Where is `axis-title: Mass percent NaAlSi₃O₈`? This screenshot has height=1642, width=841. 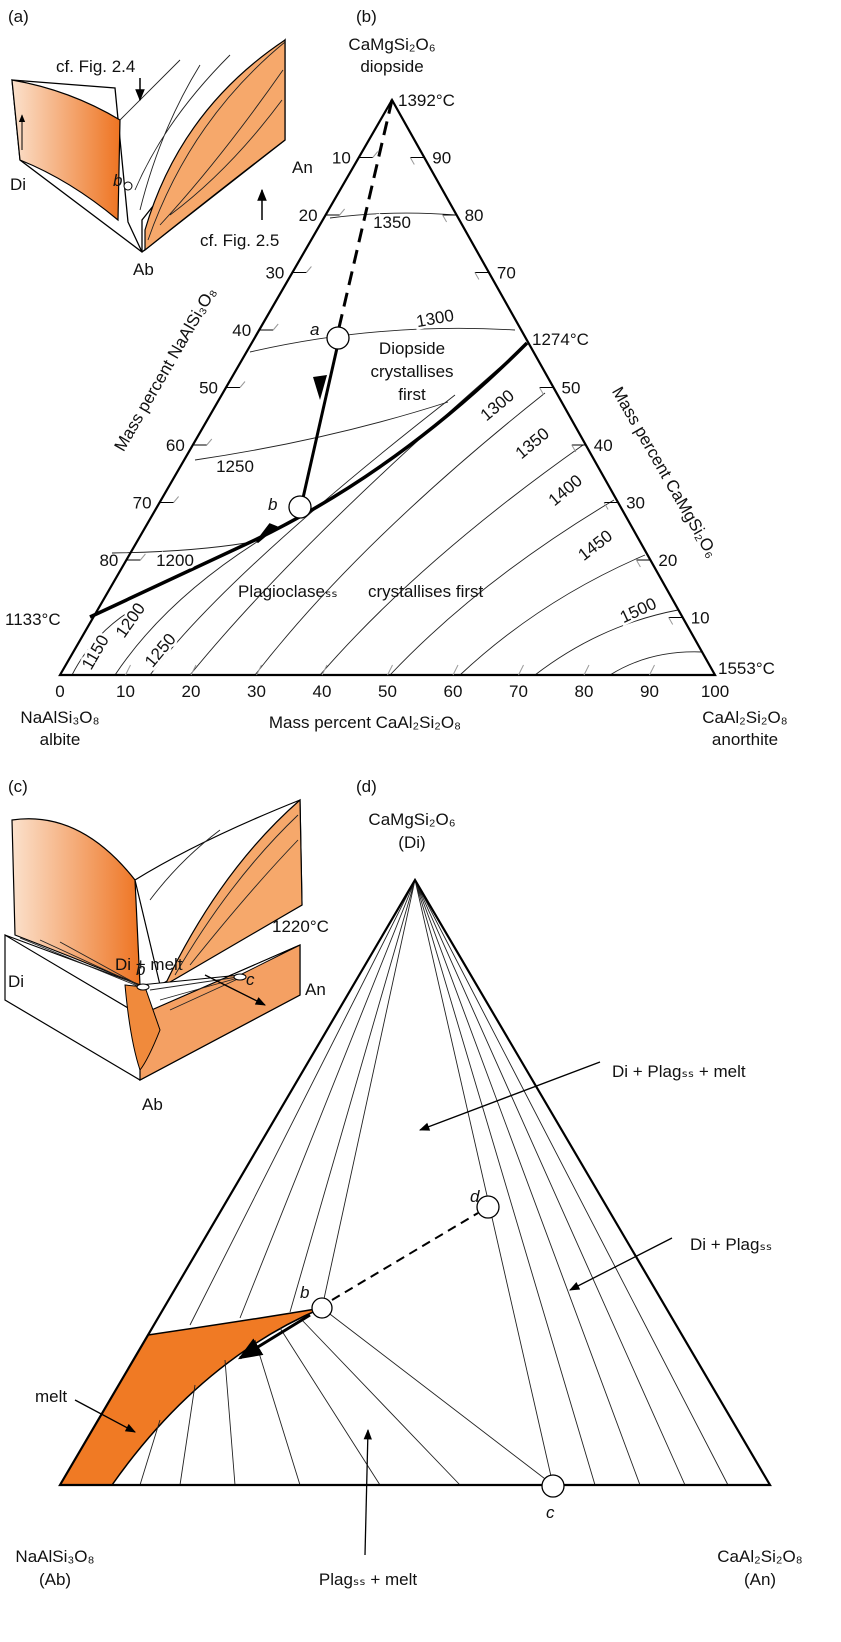
axis-title: Mass percent NaAlSi₃O₈ is located at coordinates (165, 369).